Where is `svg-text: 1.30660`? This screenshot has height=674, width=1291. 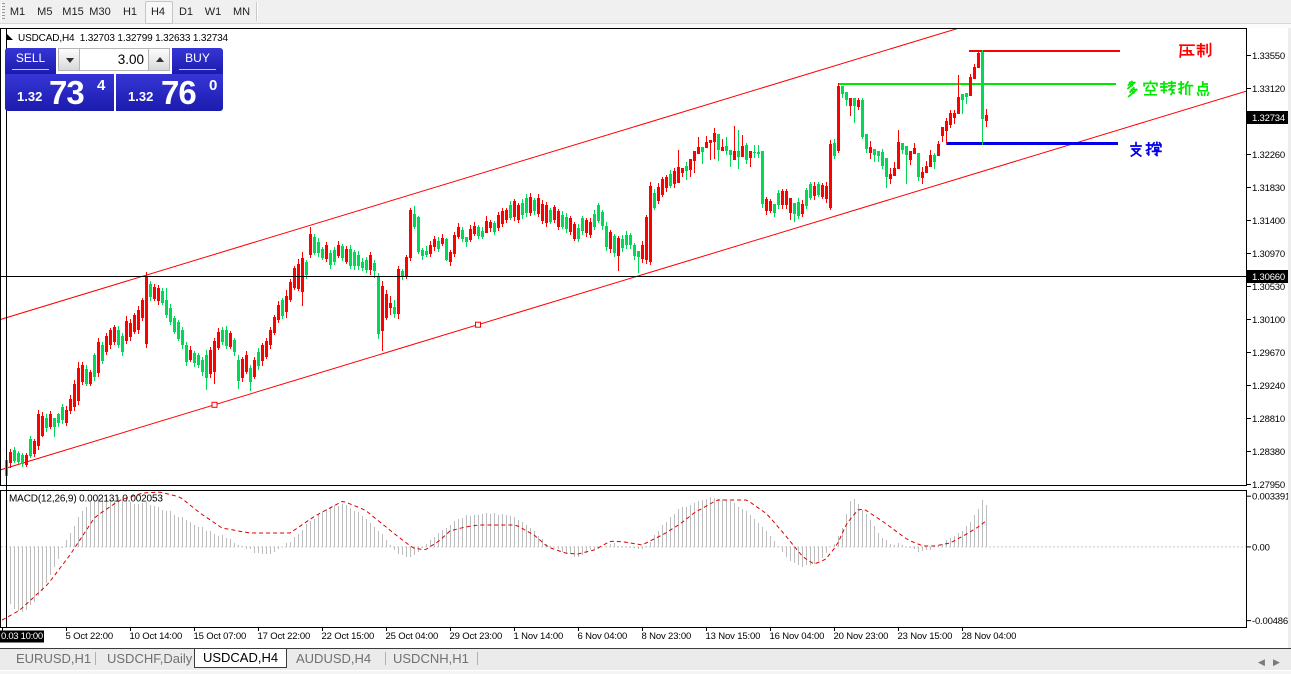 svg-text: 1.30660 is located at coordinates (1268, 277).